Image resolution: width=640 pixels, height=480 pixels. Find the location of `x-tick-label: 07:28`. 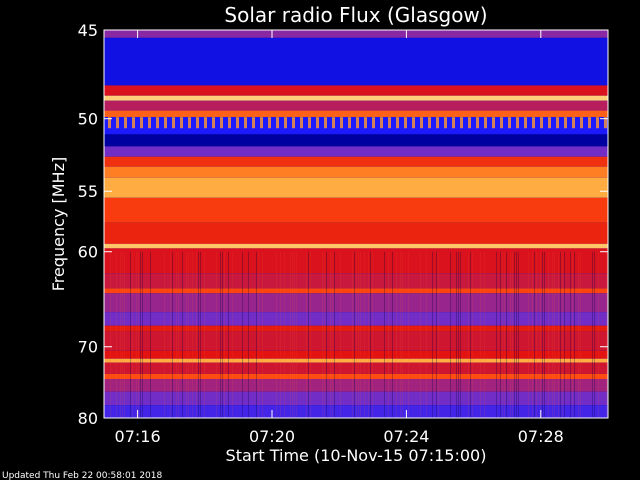

x-tick-label: 07:28 is located at coordinates (541, 436).